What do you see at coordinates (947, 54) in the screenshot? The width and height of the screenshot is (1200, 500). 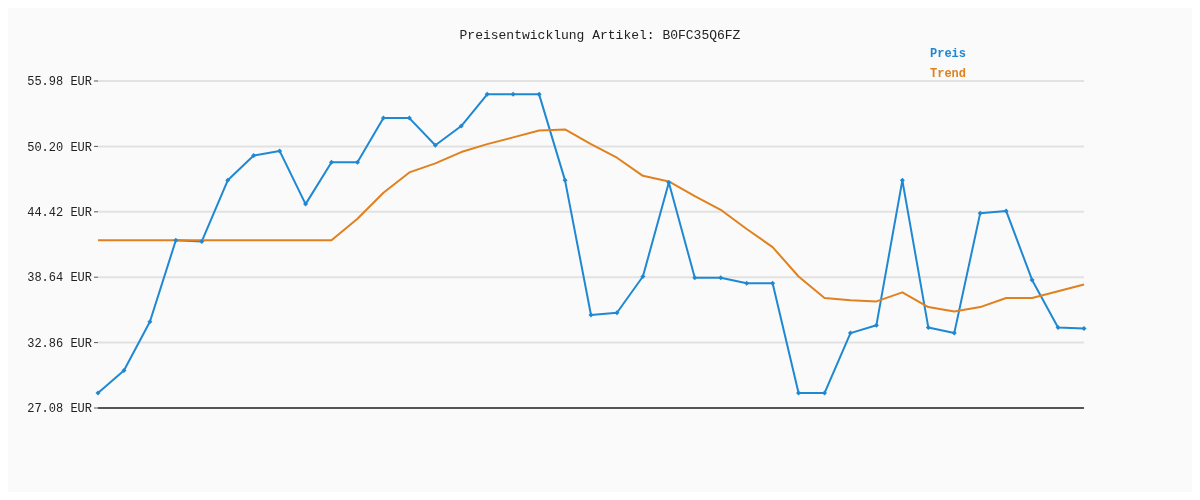 I see `text: Preis` at bounding box center [947, 54].